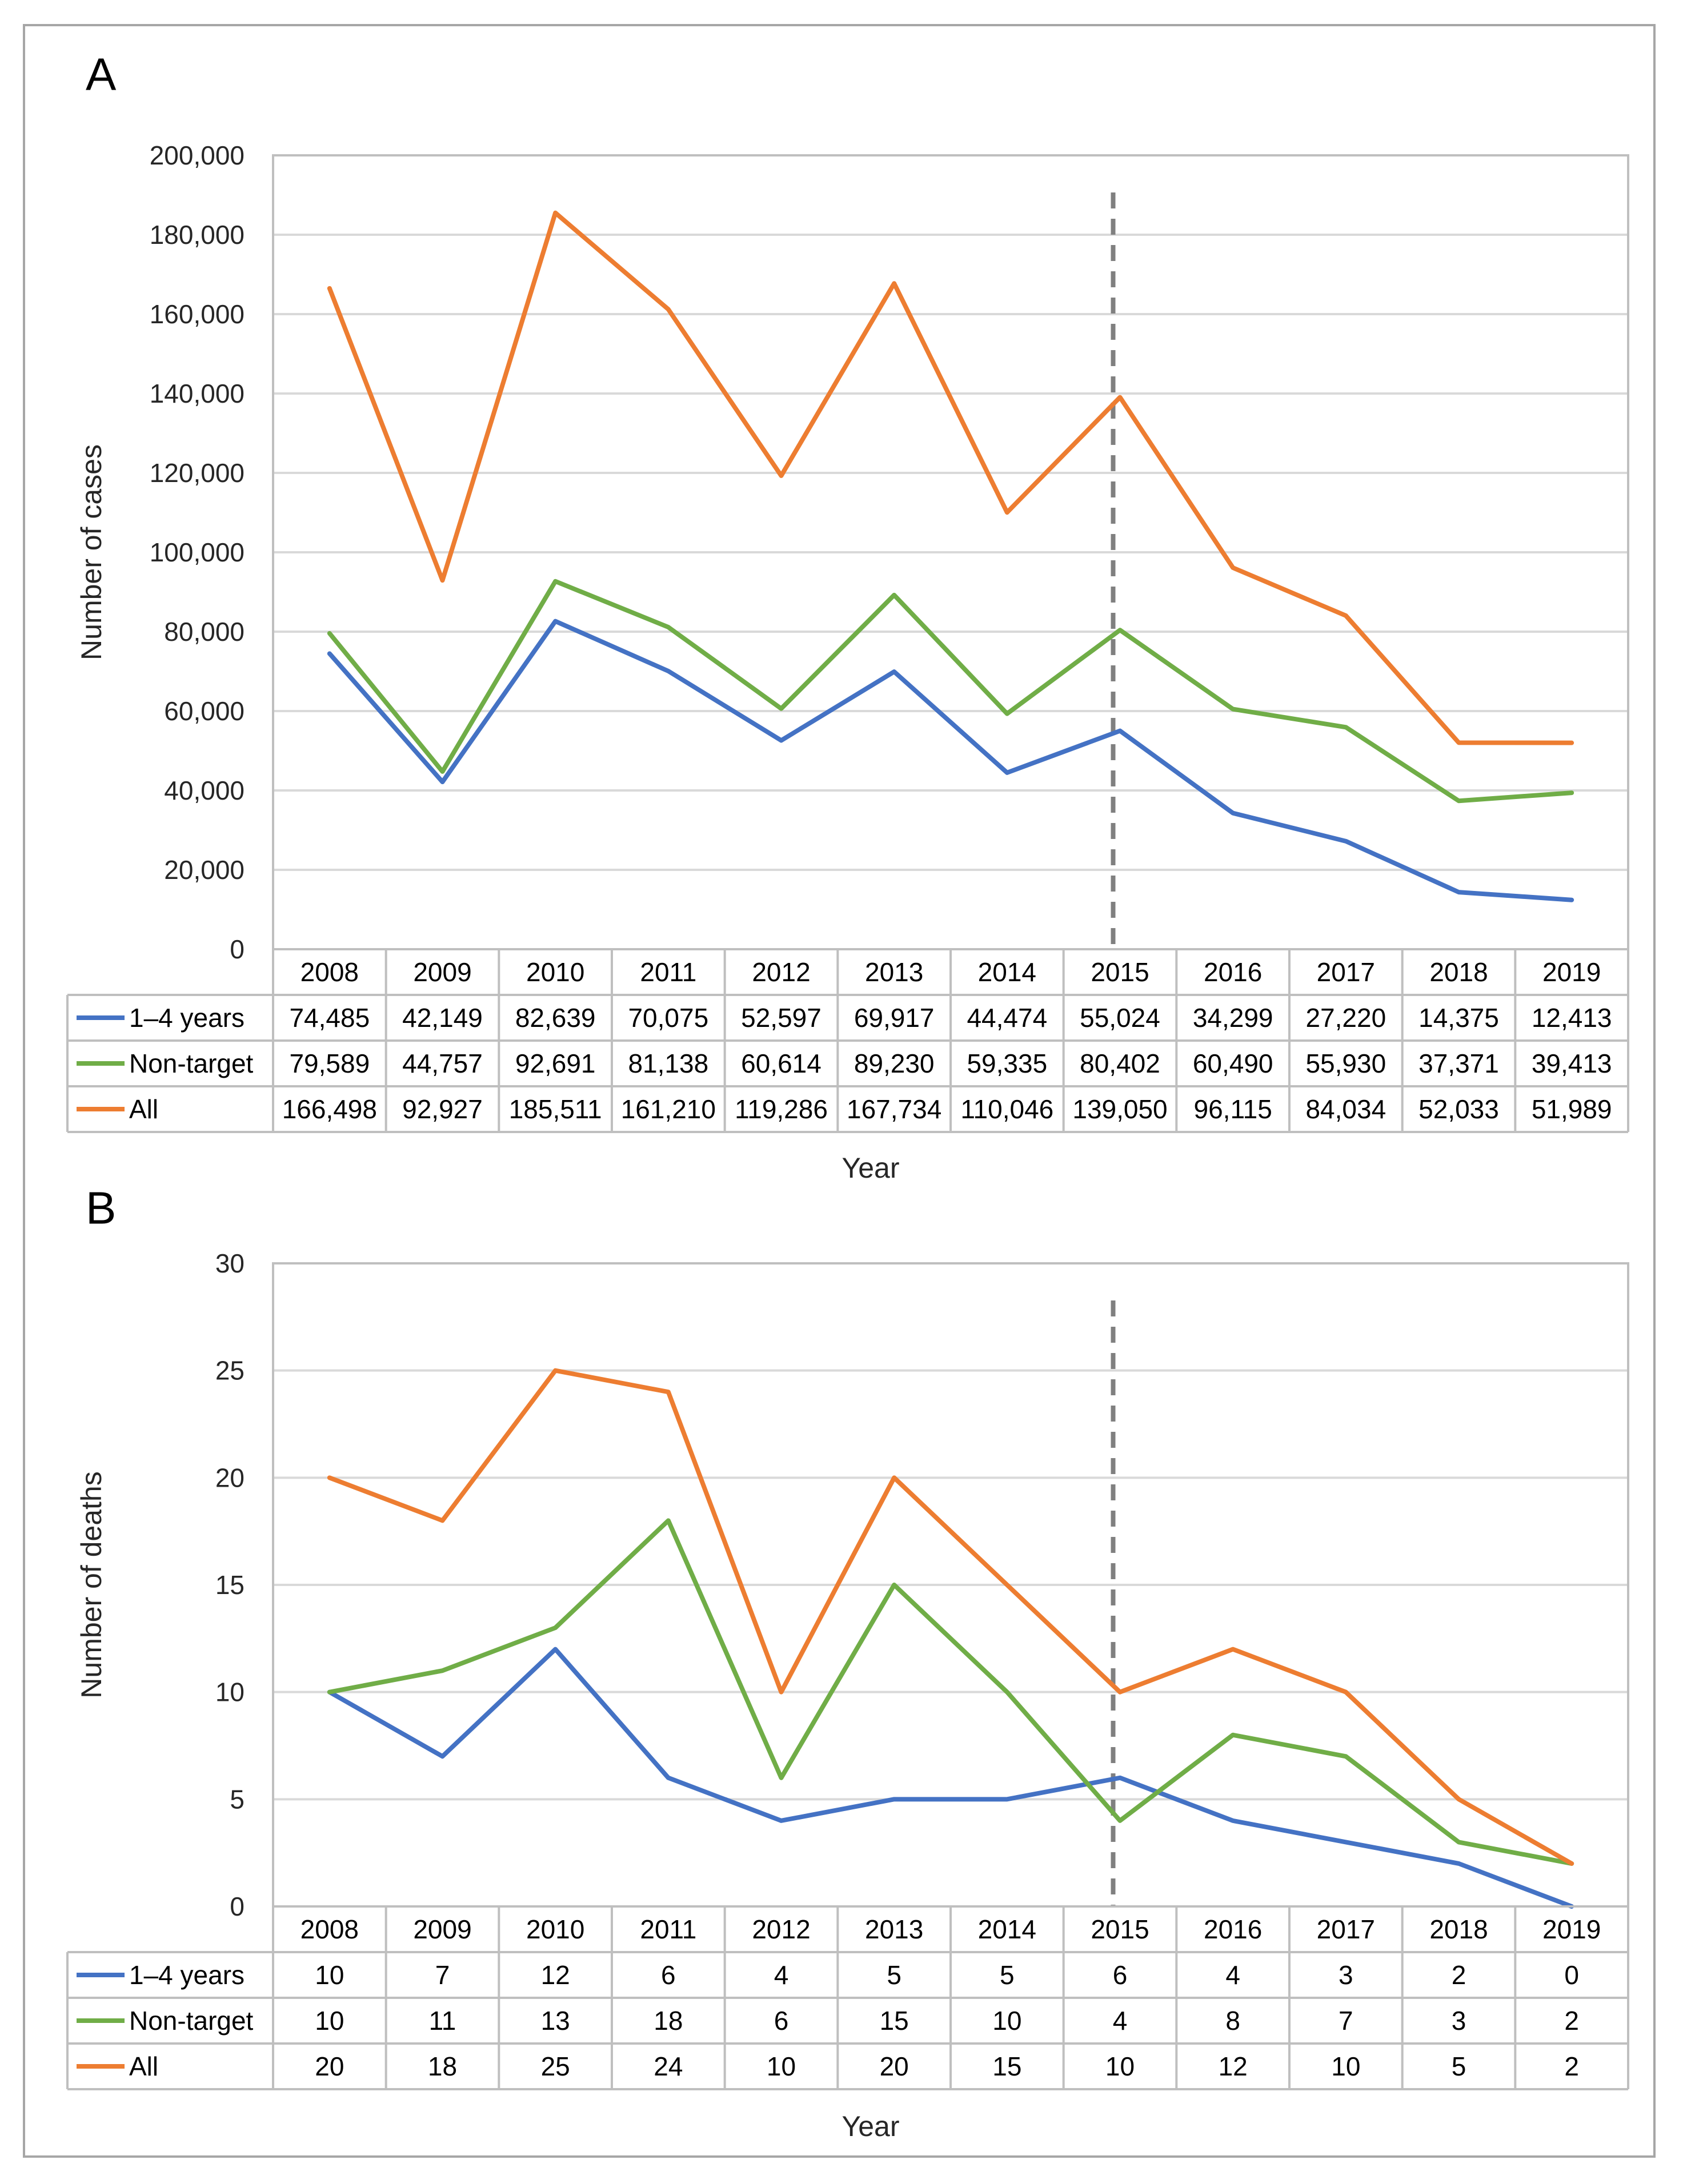 This screenshot has width=1683, height=2184. Describe the element at coordinates (198, 235) in the screenshot. I see `y-tick-label: 180,000` at that location.